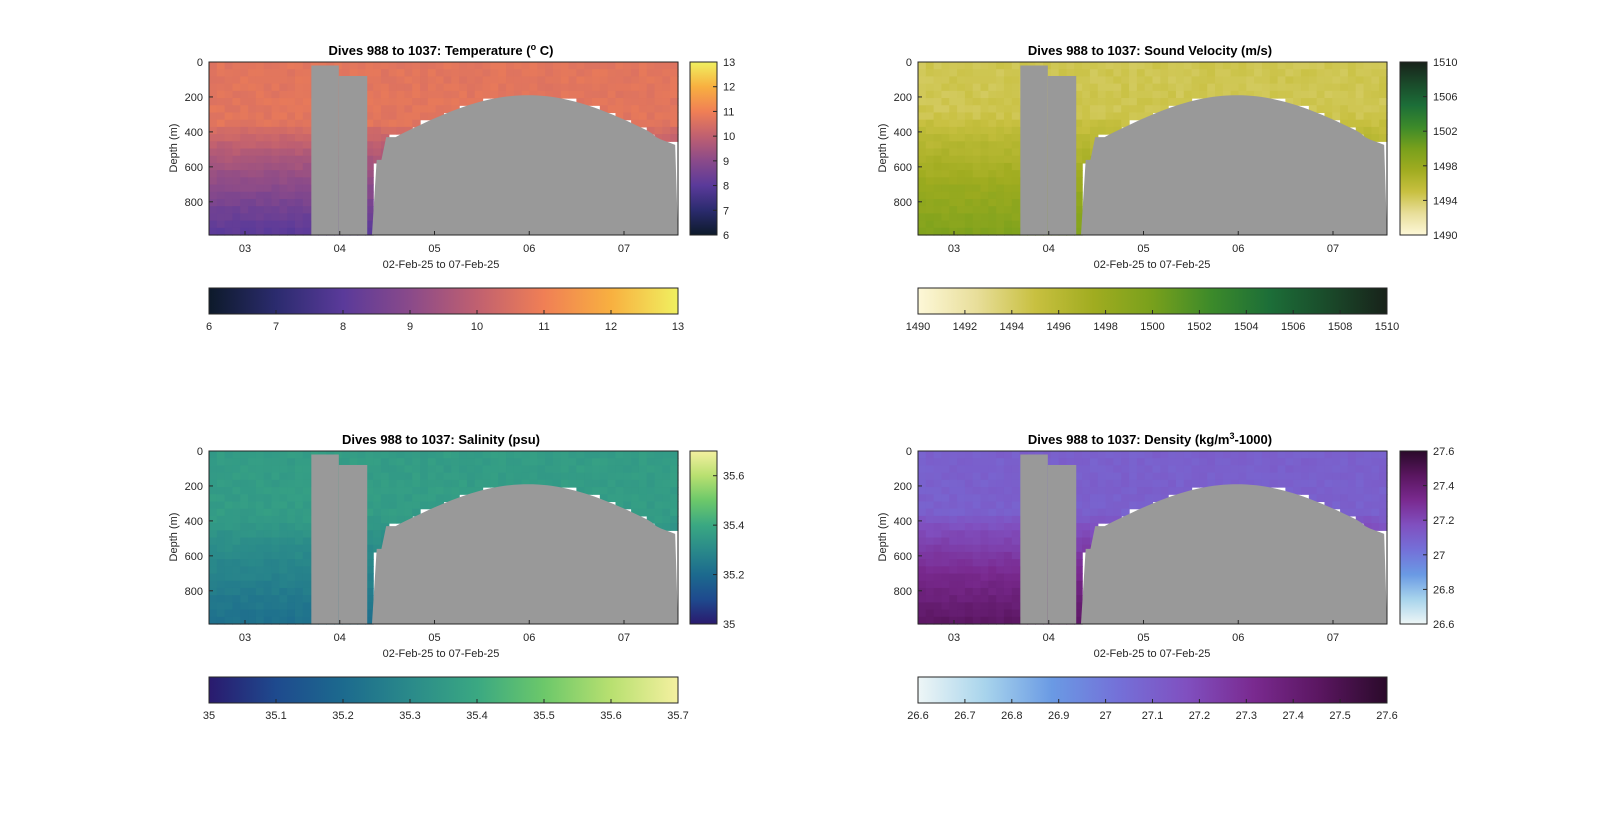  Describe the element at coordinates (529, 249) in the screenshot. I see `x-tick-label: 06` at that location.